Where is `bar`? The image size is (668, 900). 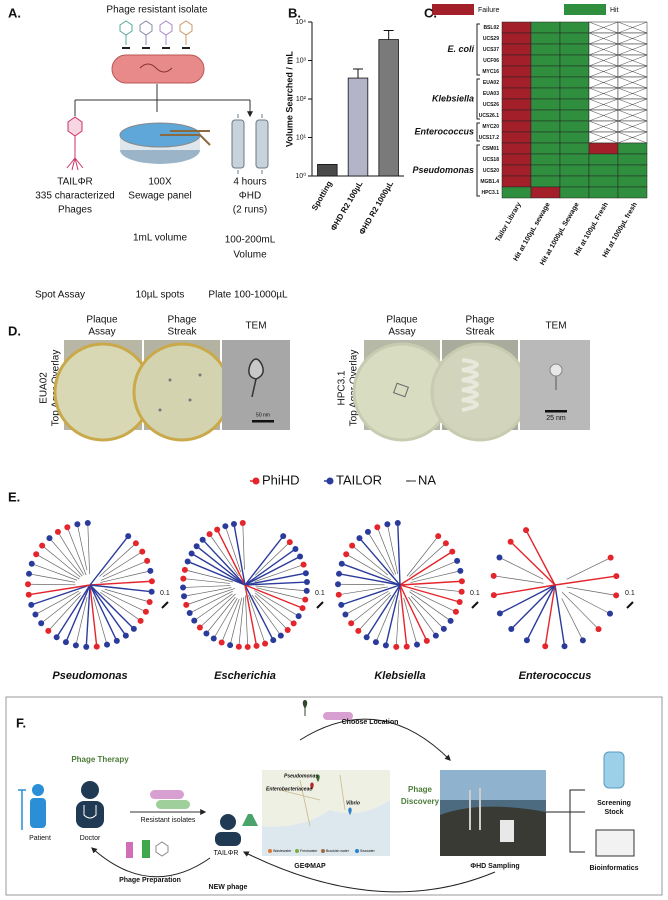 bar is located at coordinates (327, 170).